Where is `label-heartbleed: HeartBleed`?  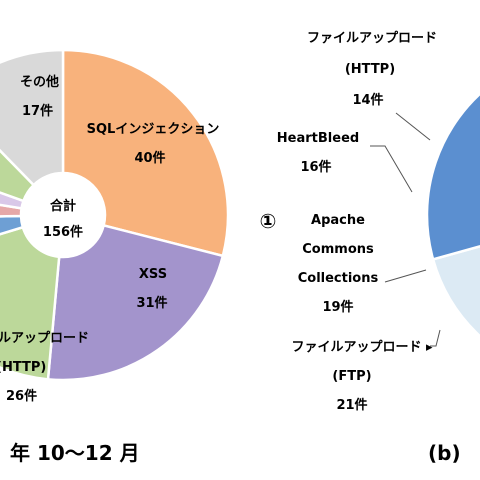
label-heartbleed: HeartBleed is located at coordinates (318, 138).